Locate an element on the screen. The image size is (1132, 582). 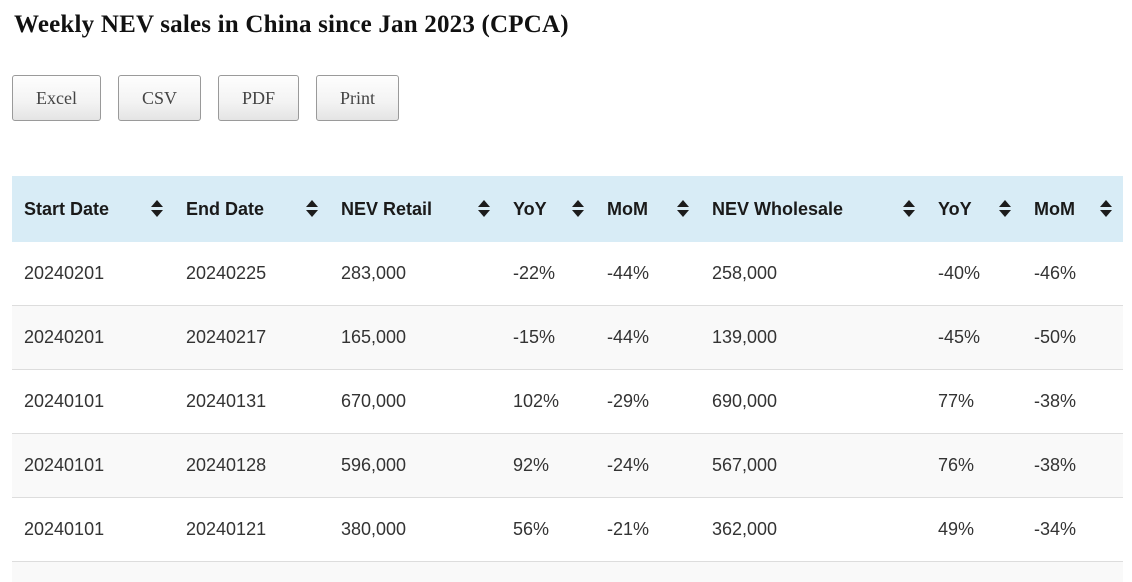
cell-nev-retail: 596,000 is located at coordinates (415, 465).